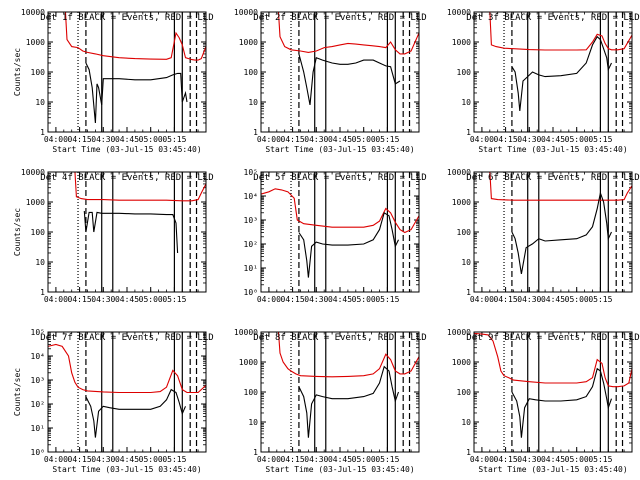 The height and width of the screenshot is (480, 640). Describe the element at coordinates (126, 338) in the screenshot. I see `panel-title: Det 7f BLACK = Events, RED = LLD` at that location.